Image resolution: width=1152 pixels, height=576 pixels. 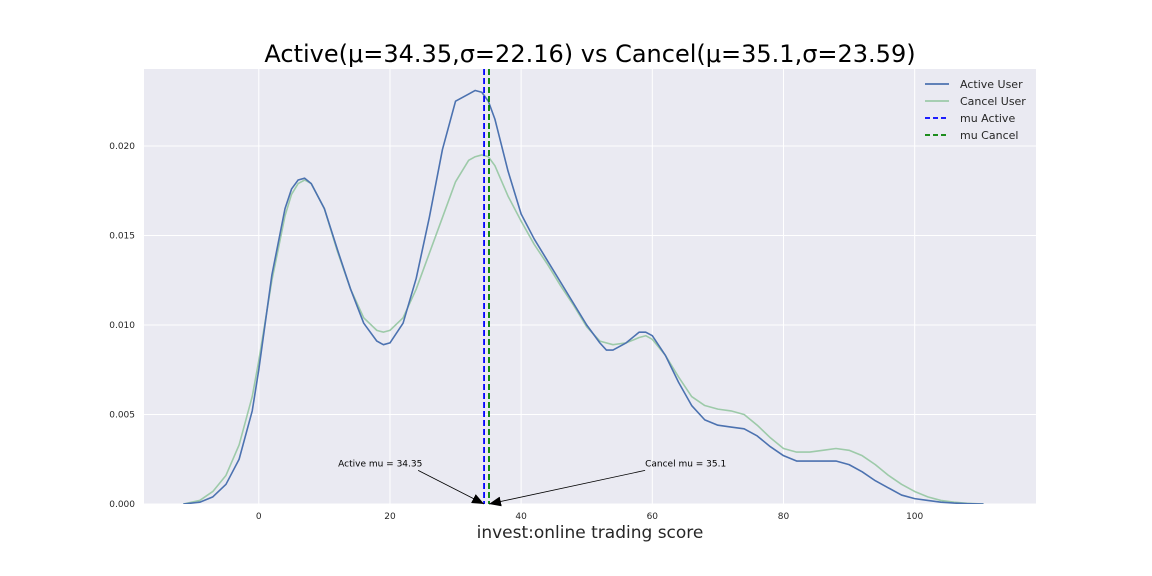 I want to click on y-tick-label: 0.010, so click(x=122, y=326).